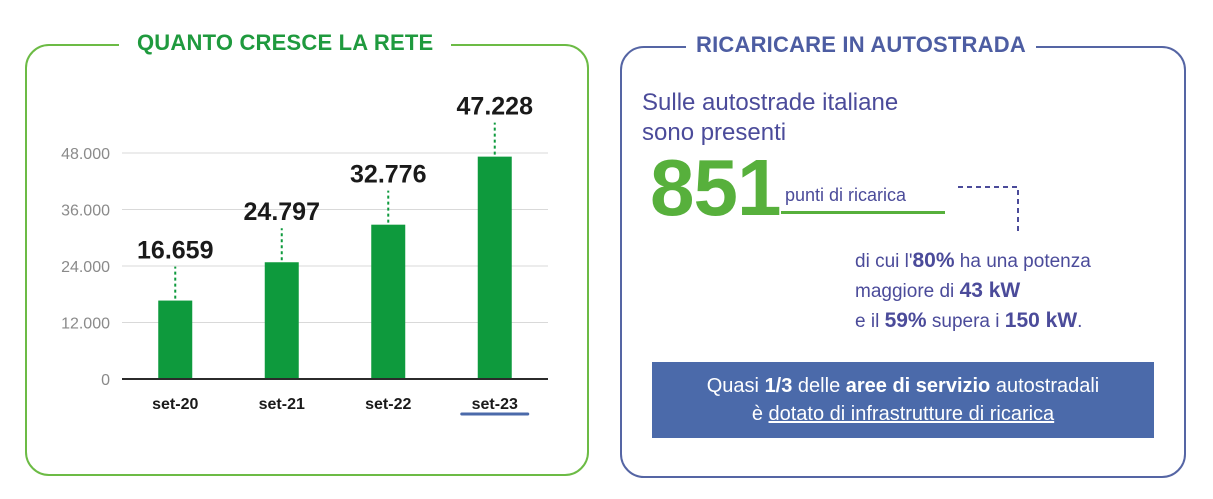  I want to click on detail-text: supera i, so click(965, 321).